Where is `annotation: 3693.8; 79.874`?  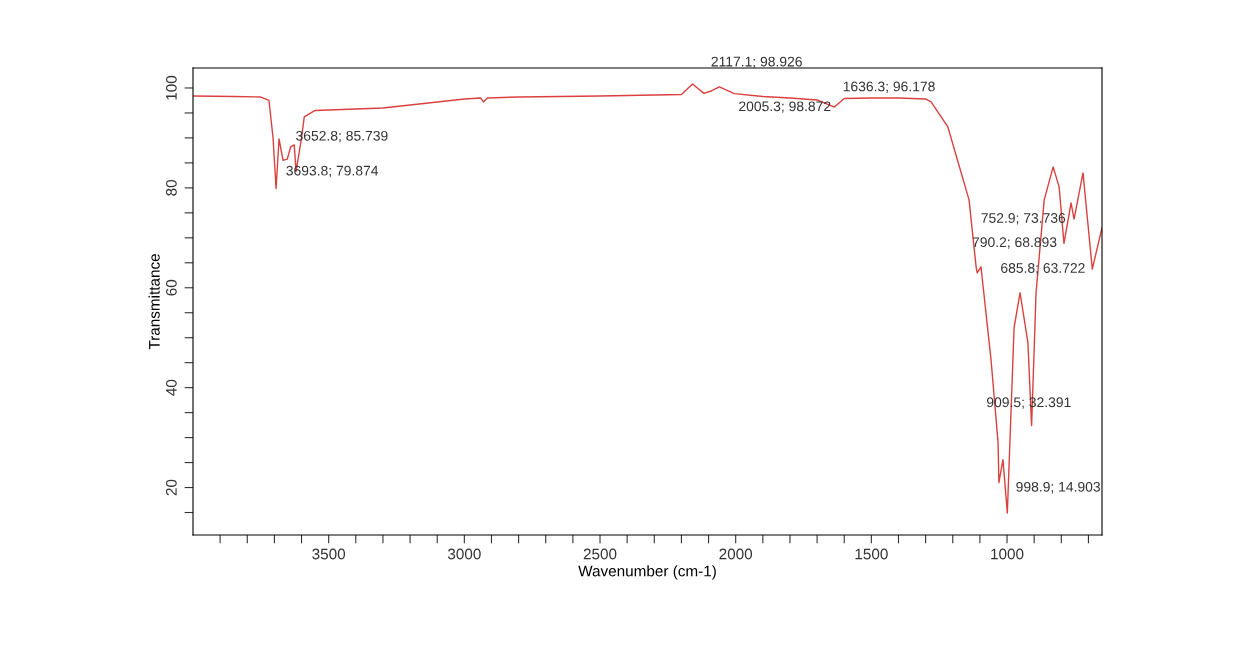
annotation: 3693.8; 79.874 is located at coordinates (332, 171).